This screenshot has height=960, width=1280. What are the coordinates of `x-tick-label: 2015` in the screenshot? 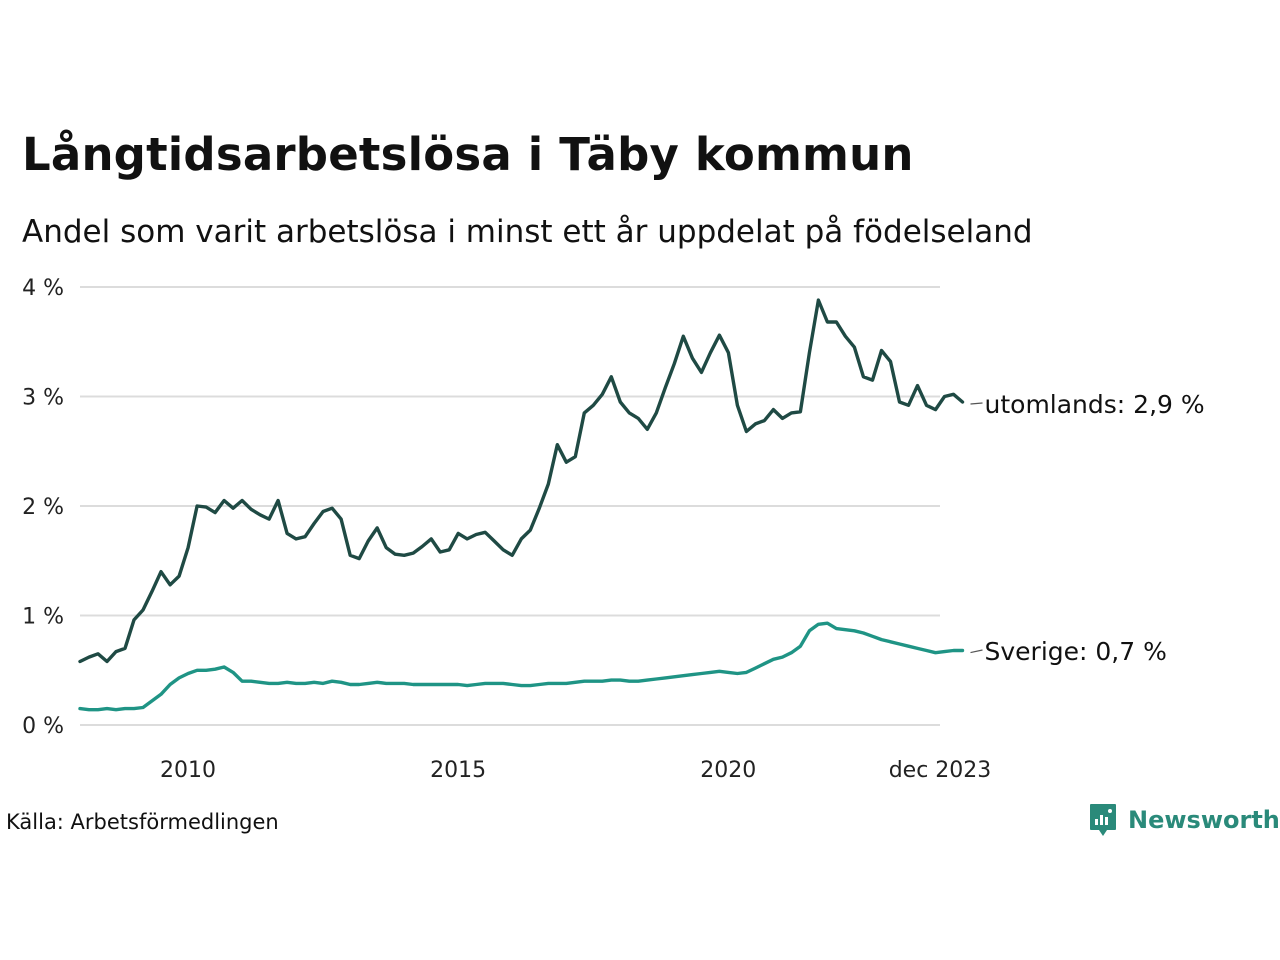 It's located at (458, 770).